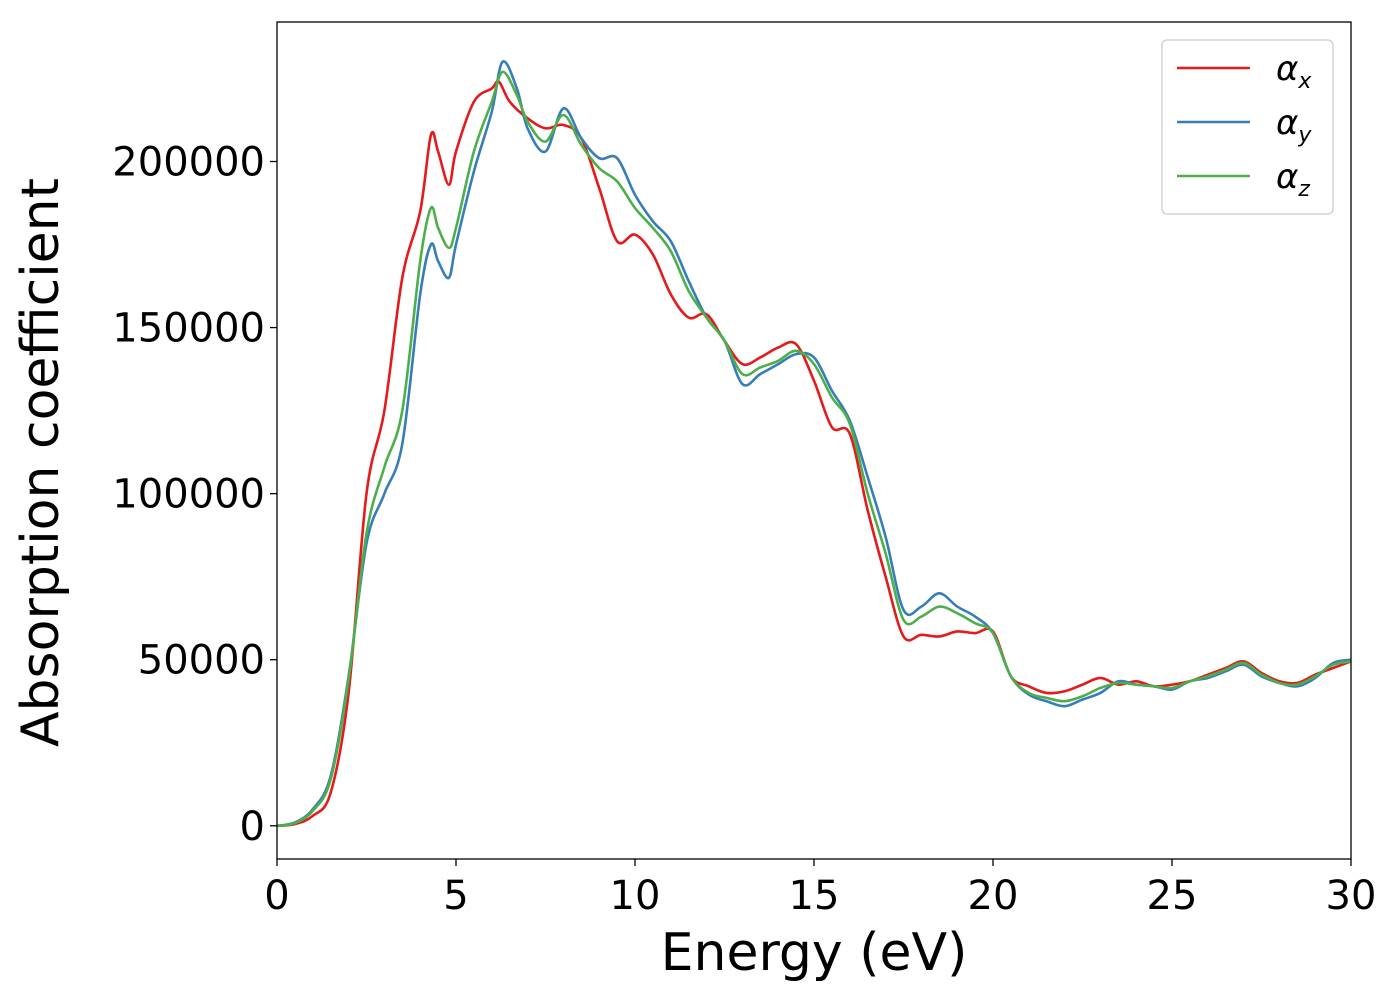 The image size is (1400, 1000). I want to click on x-tick-label: 25, so click(1172, 896).